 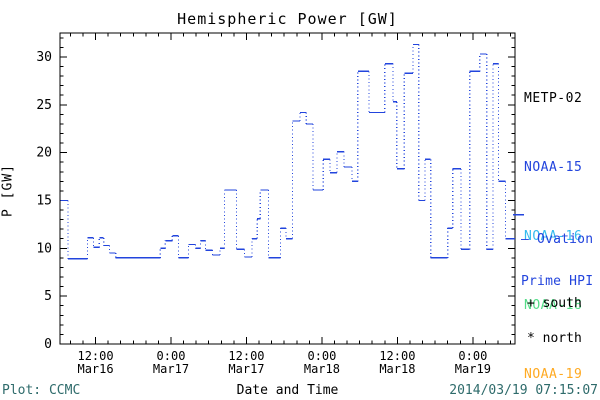 What do you see at coordinates (44, 153) in the screenshot?
I see `y-tick-label: 20` at bounding box center [44, 153].